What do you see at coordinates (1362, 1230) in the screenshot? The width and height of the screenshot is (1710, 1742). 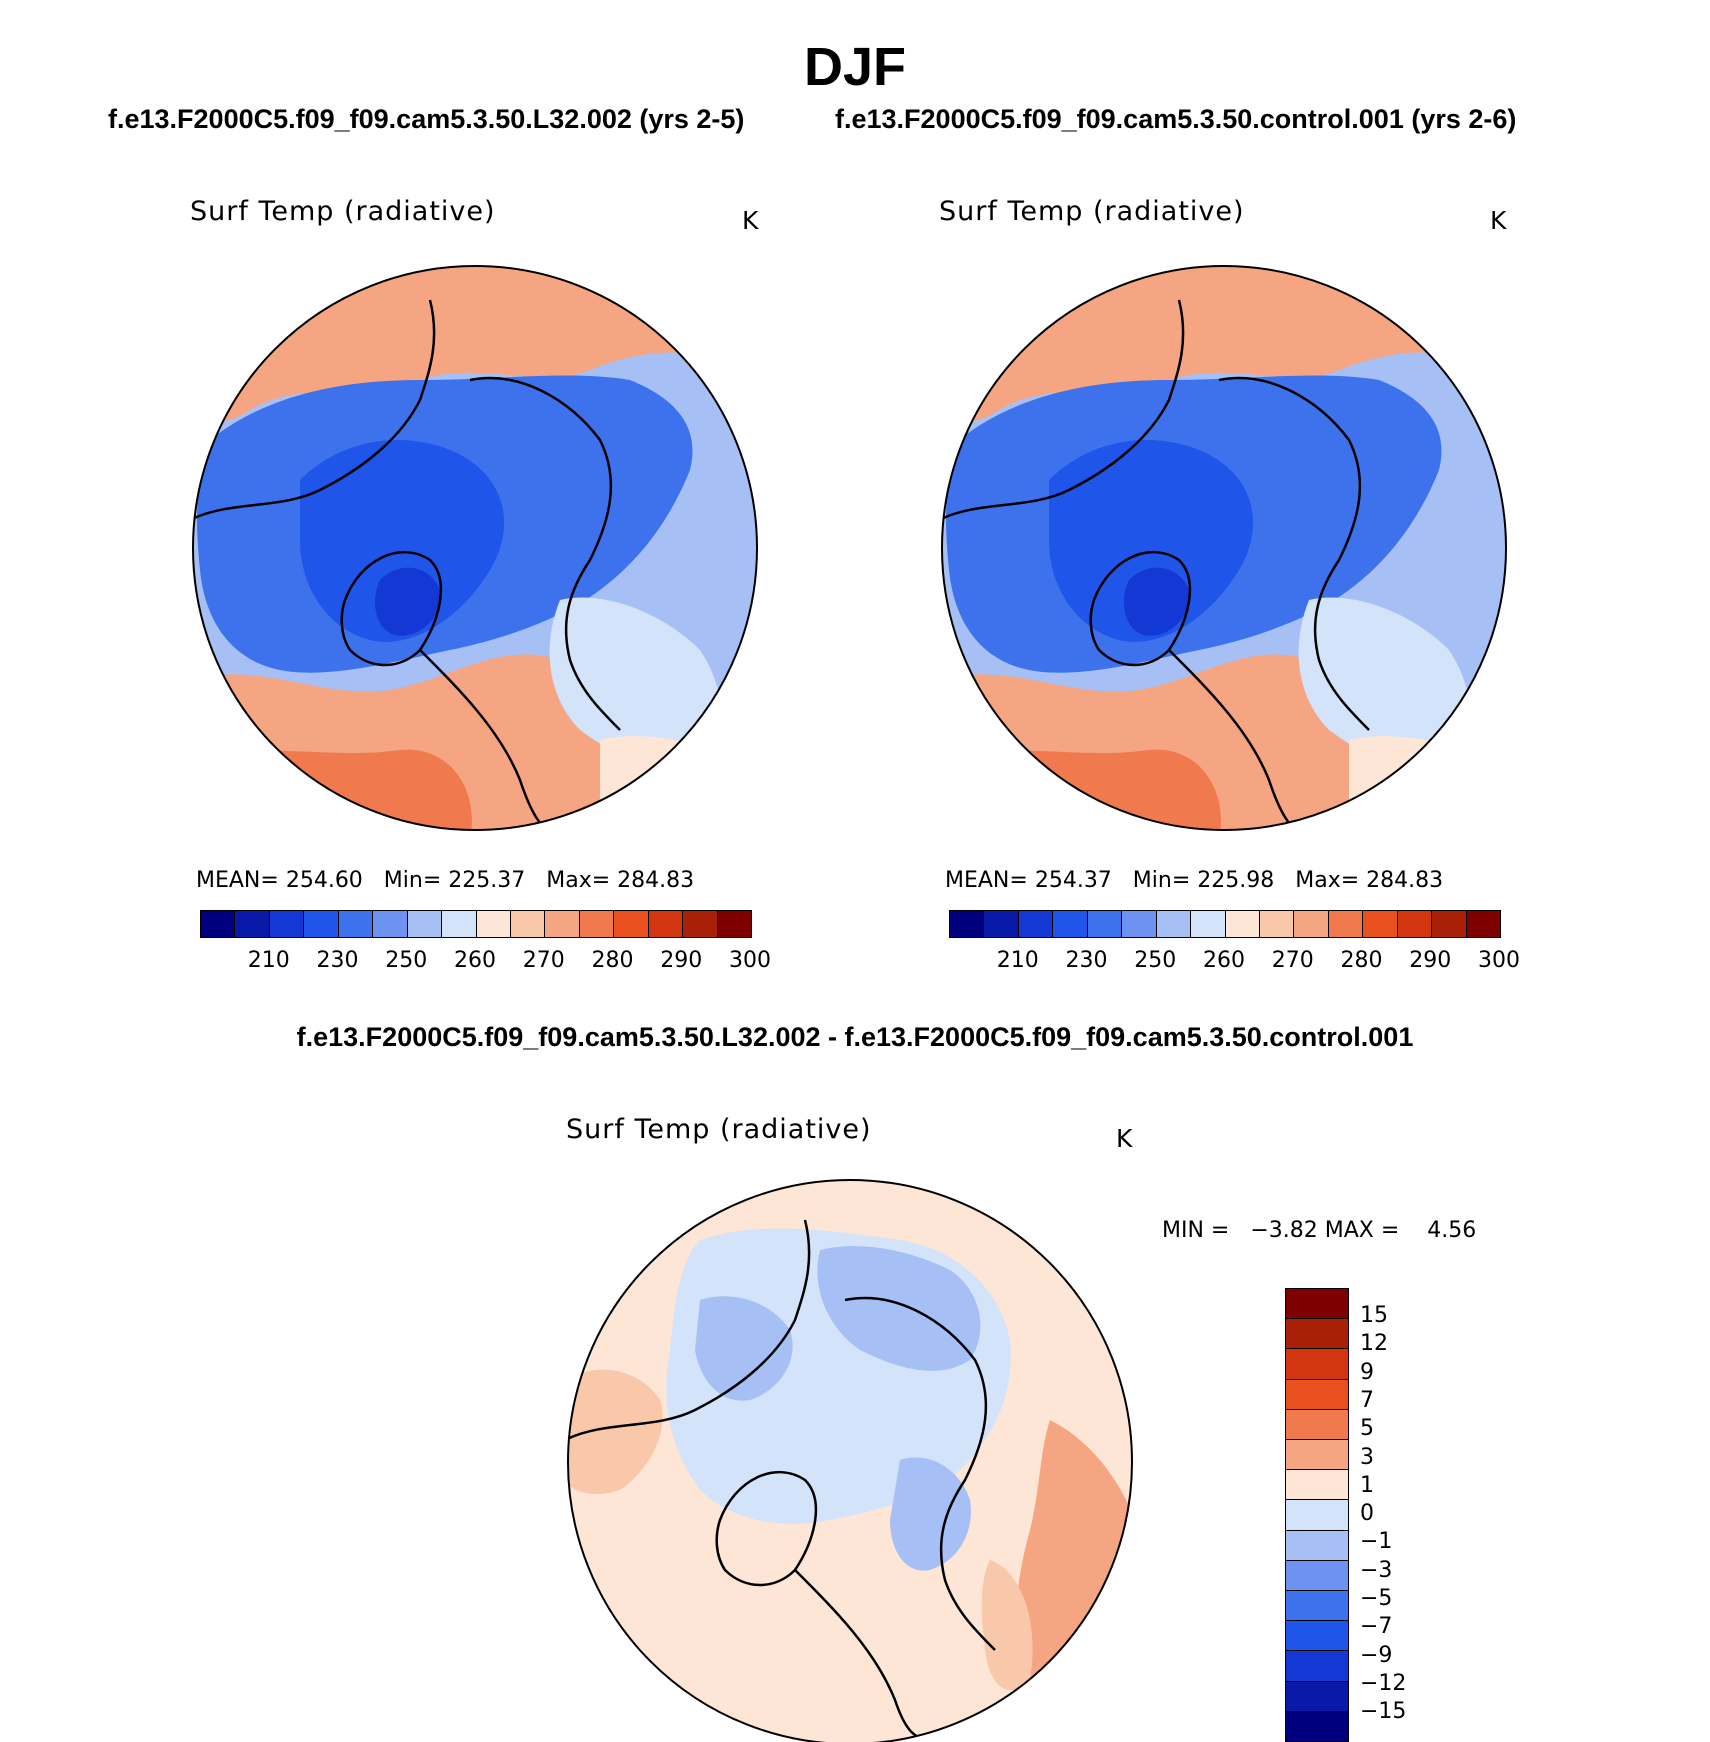 I see `max-label: MAX =` at bounding box center [1362, 1230].